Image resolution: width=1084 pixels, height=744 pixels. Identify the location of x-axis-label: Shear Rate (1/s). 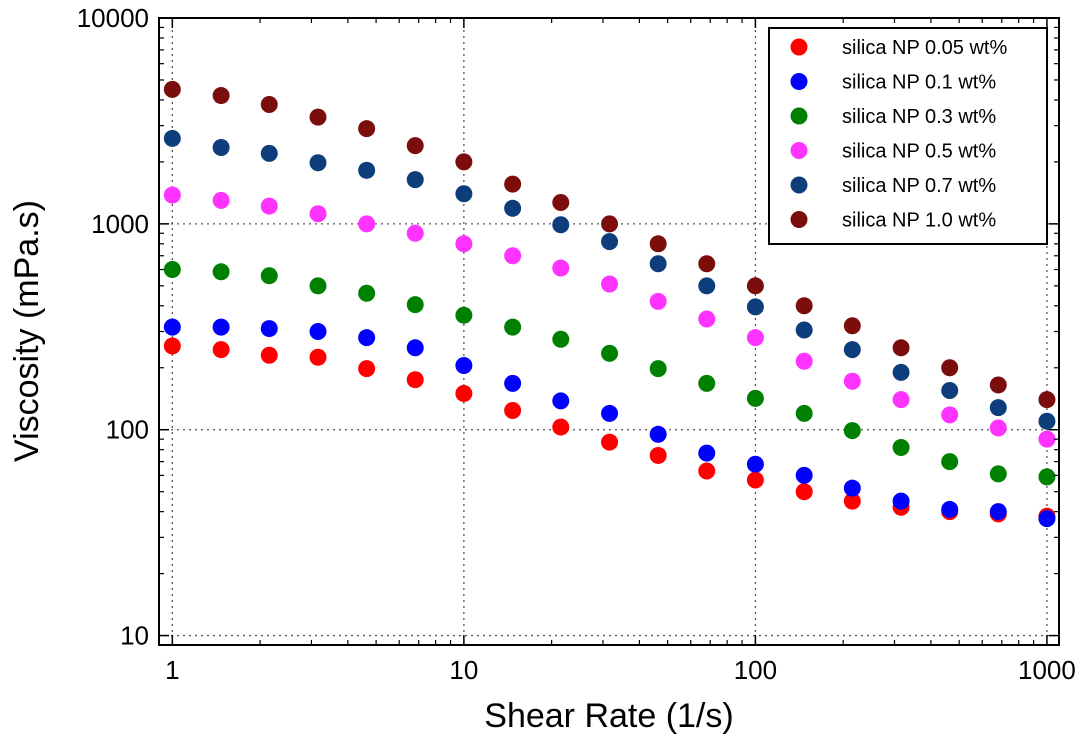
(608, 716).